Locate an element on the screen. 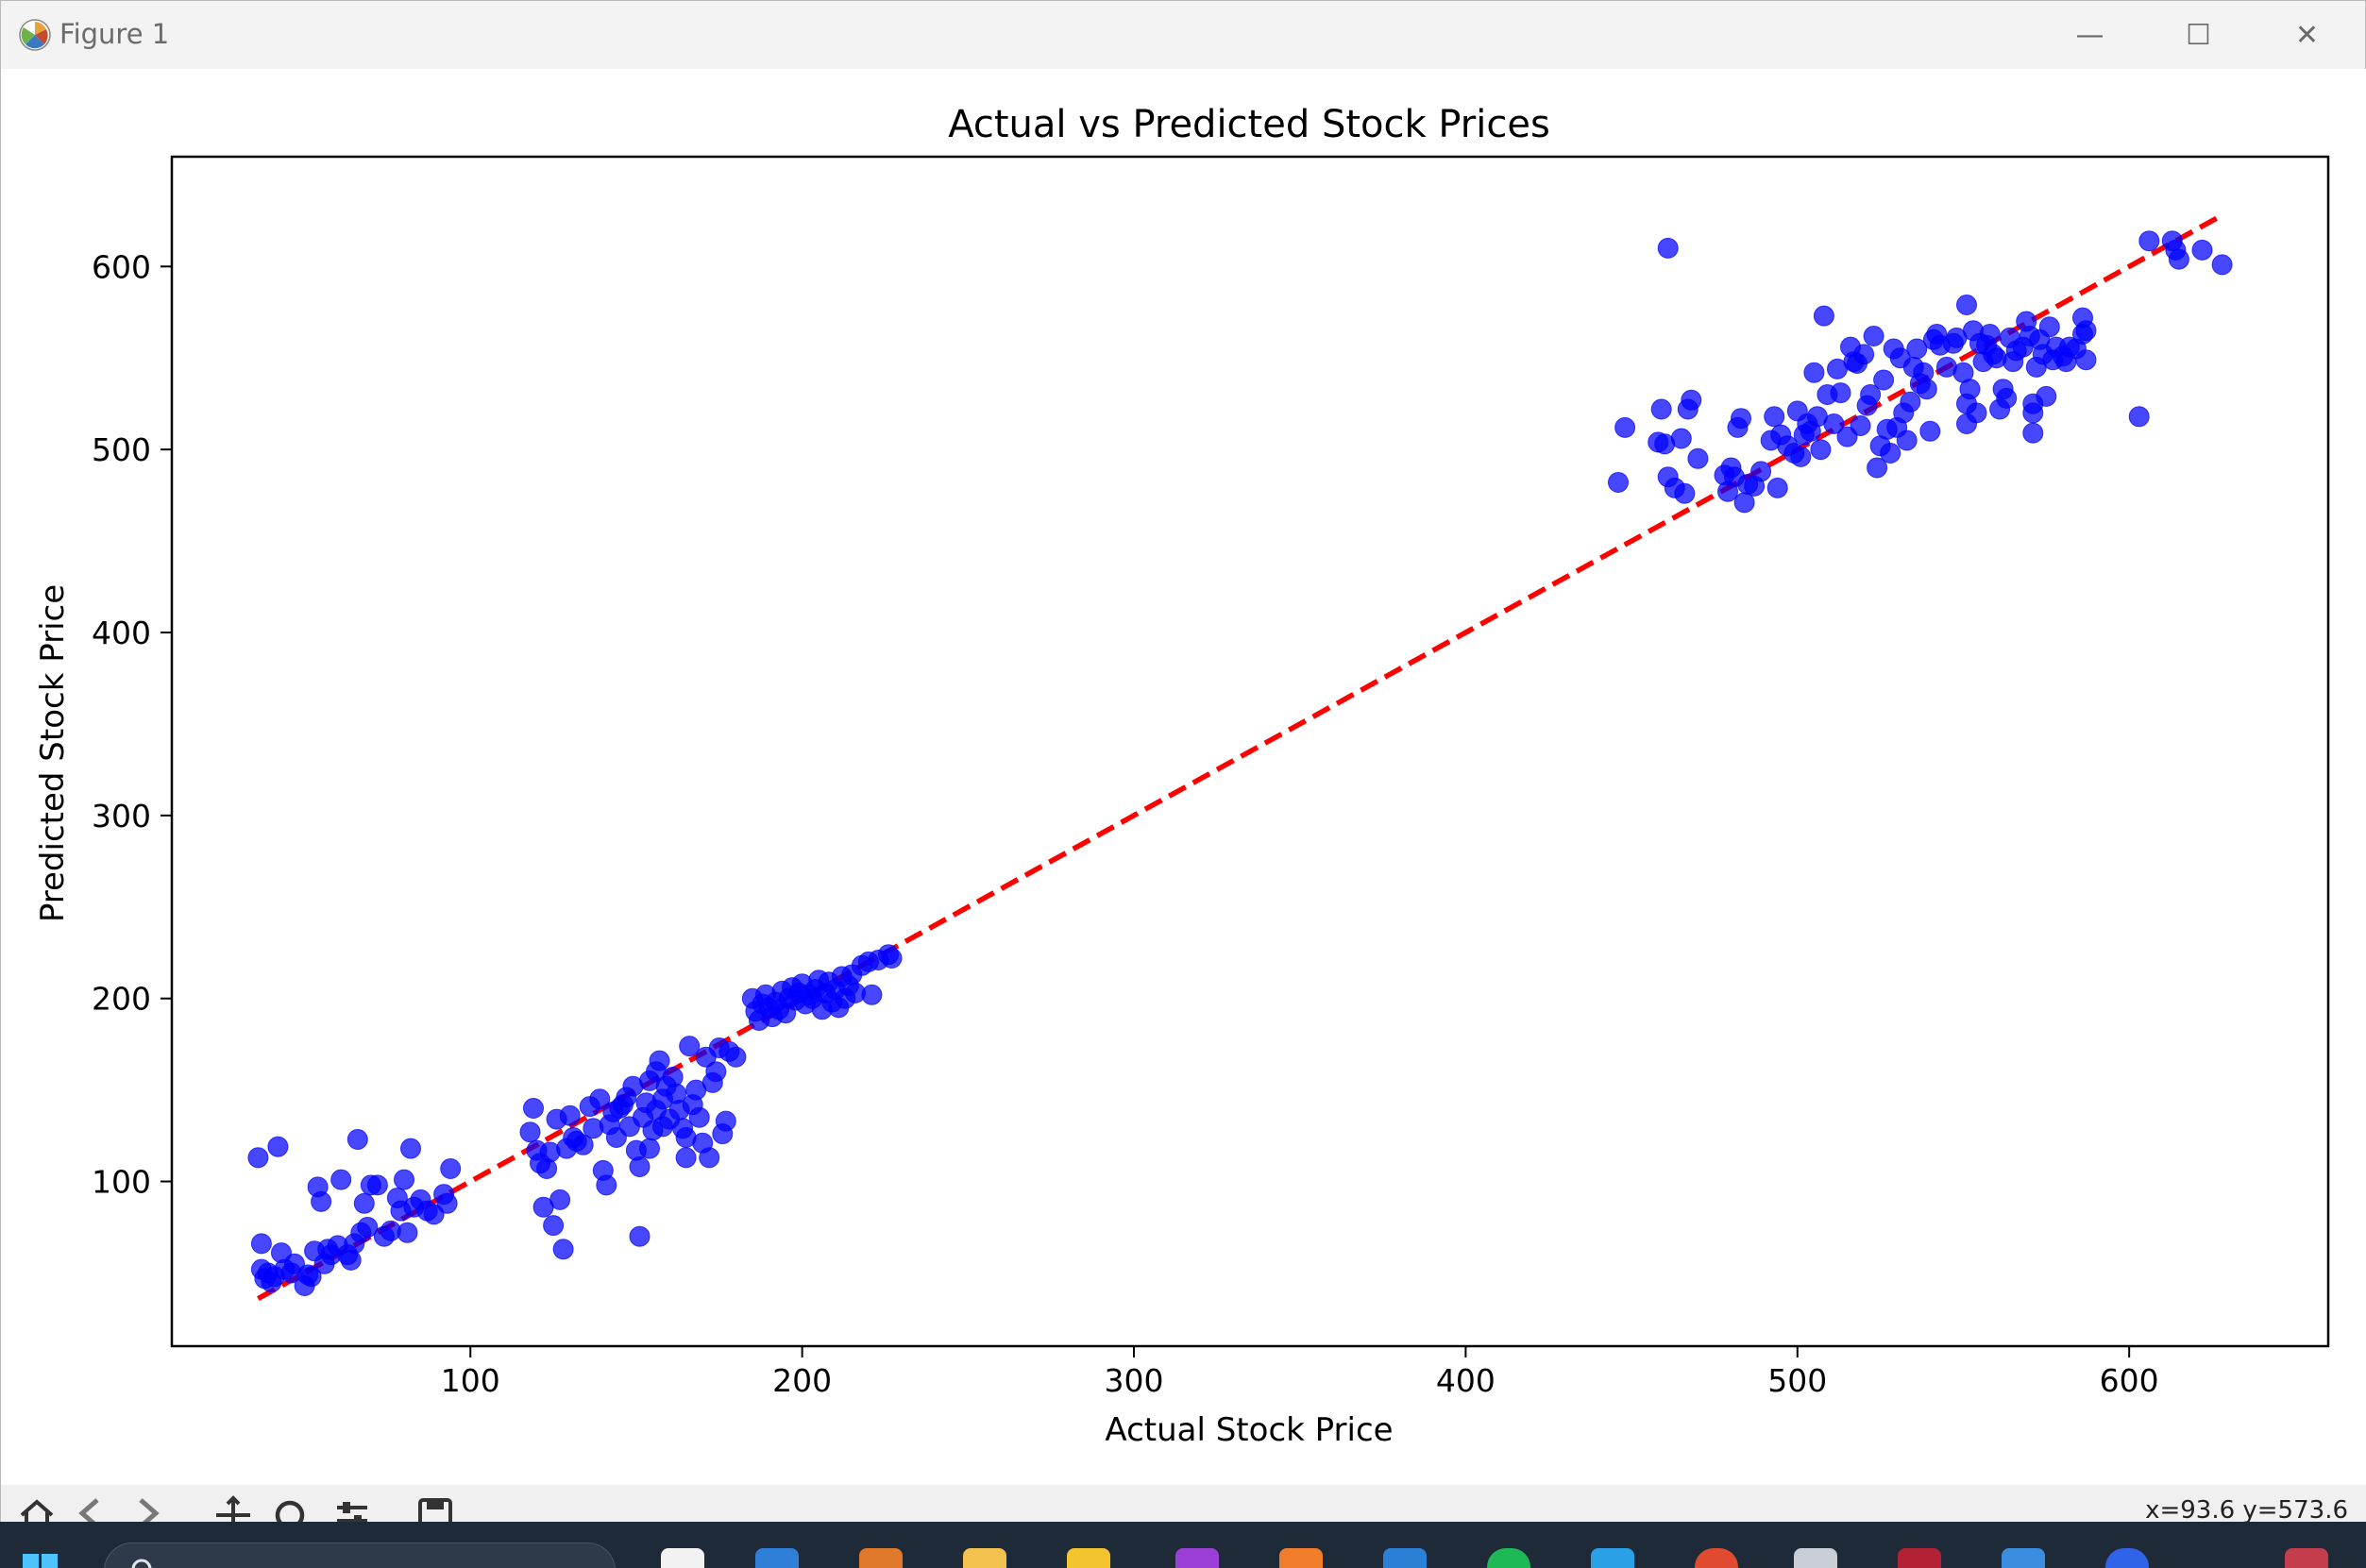  taskbar-app-spotify-icon is located at coordinates (1508, 1558).